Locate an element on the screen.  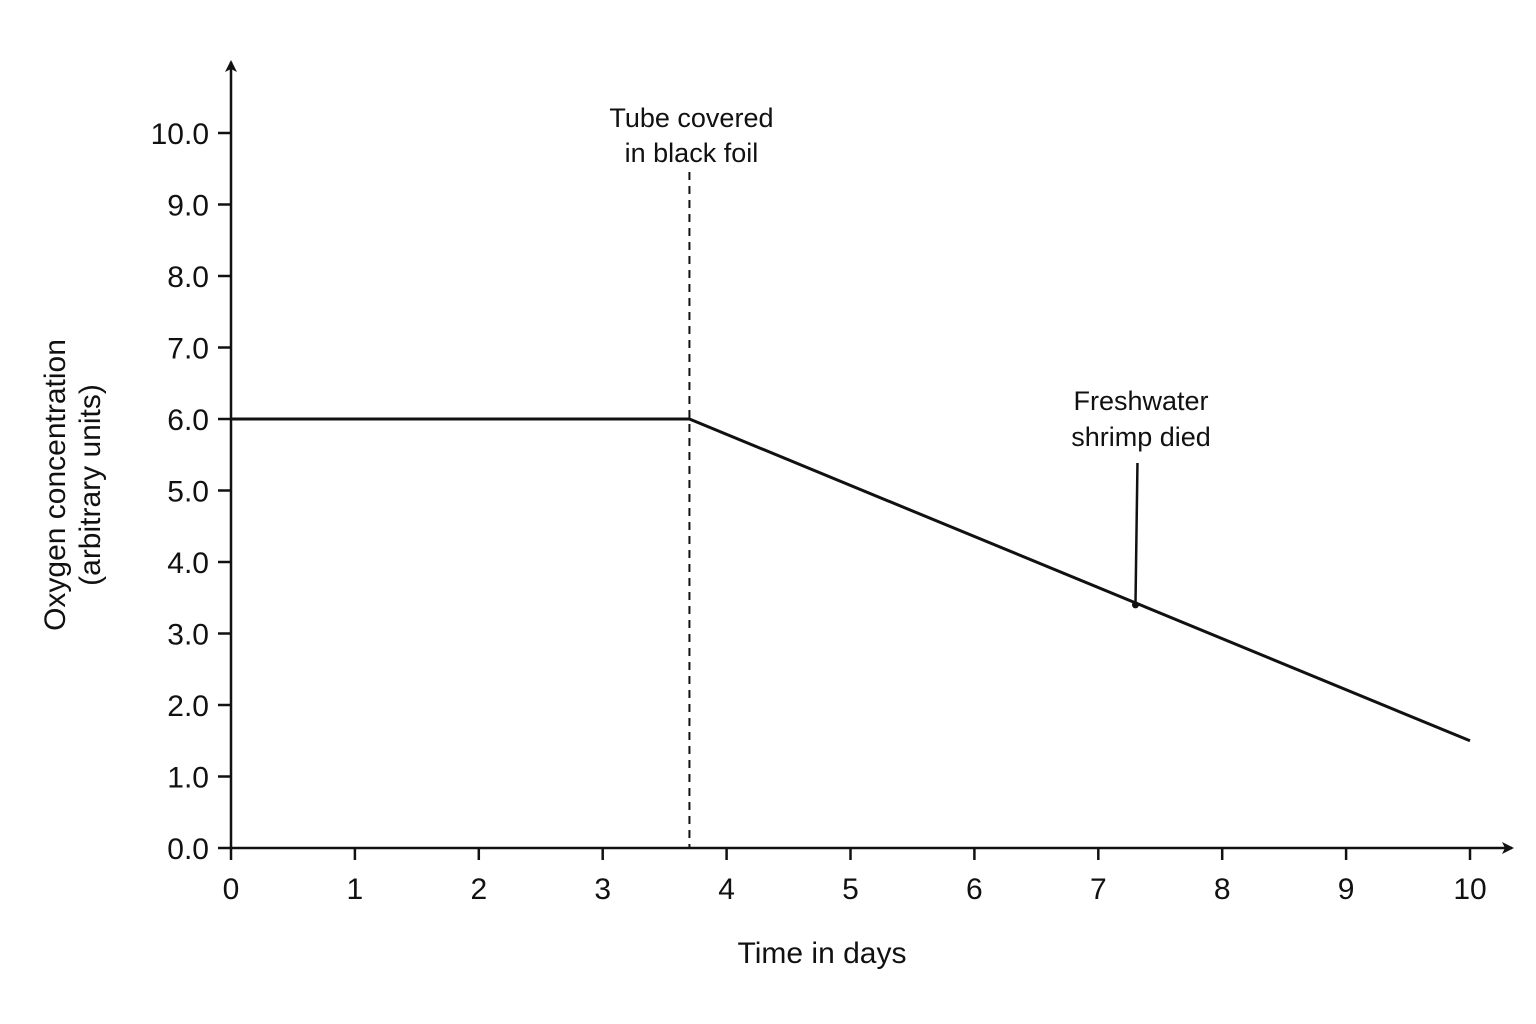
y-tick-label: 4.0 is located at coordinates (188, 563).